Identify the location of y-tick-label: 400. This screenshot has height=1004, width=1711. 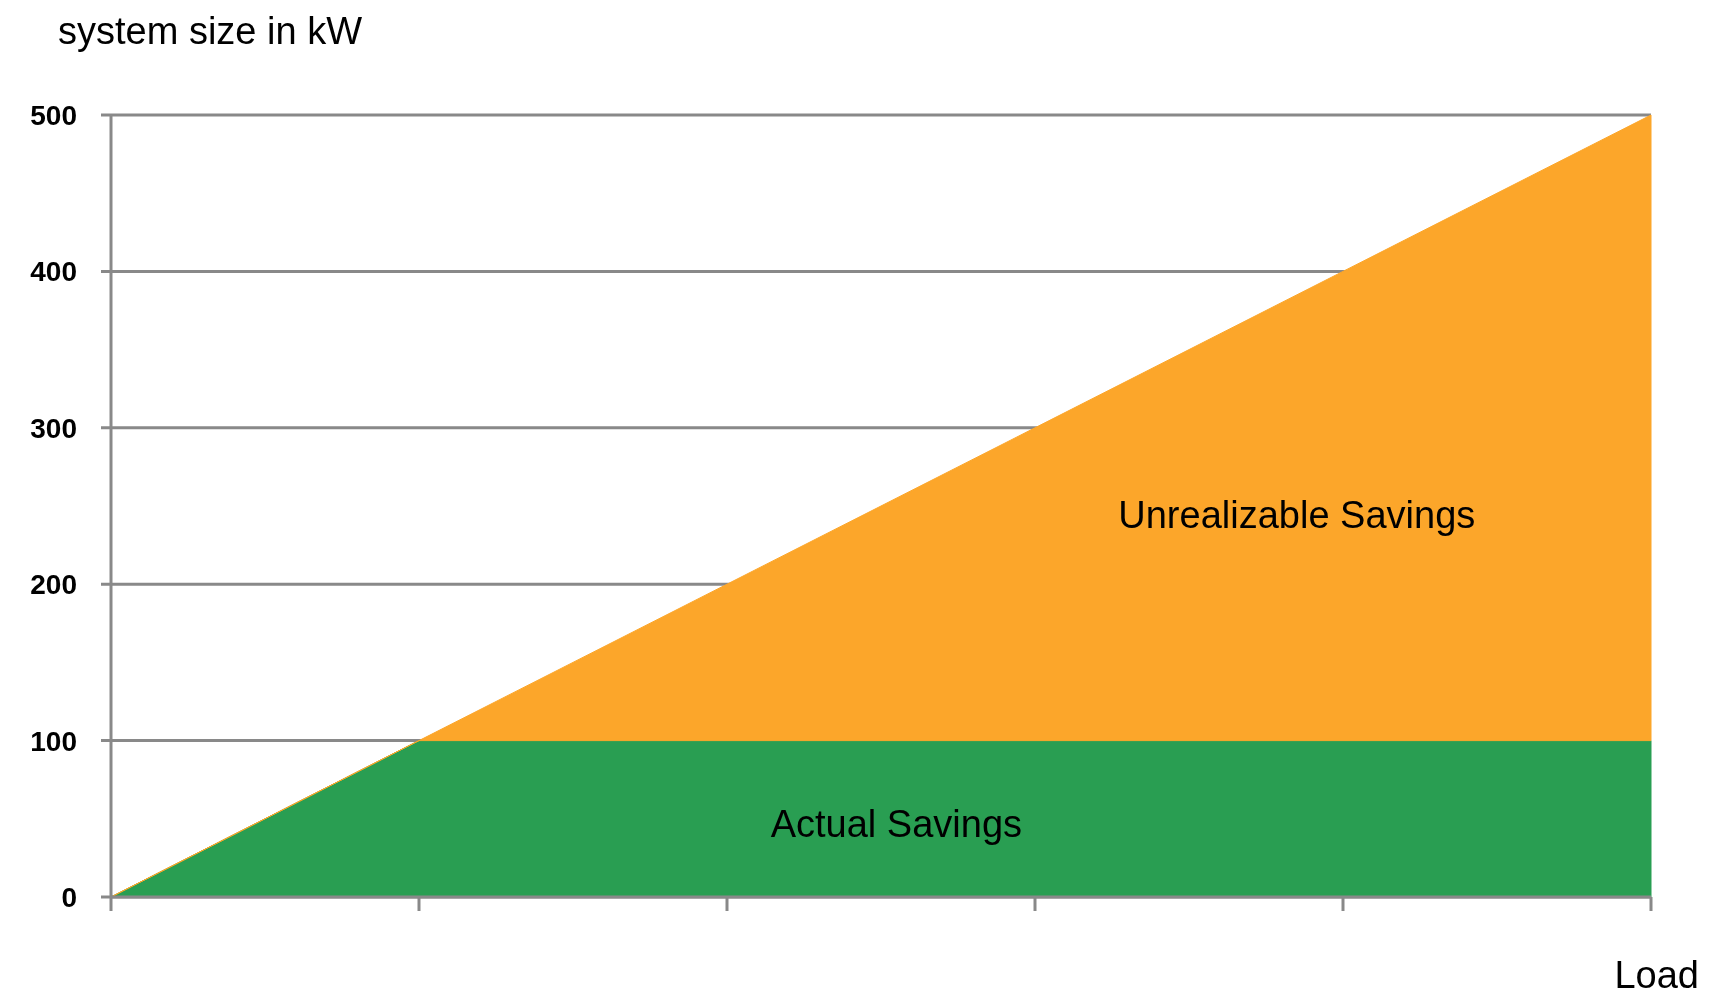
(53, 272).